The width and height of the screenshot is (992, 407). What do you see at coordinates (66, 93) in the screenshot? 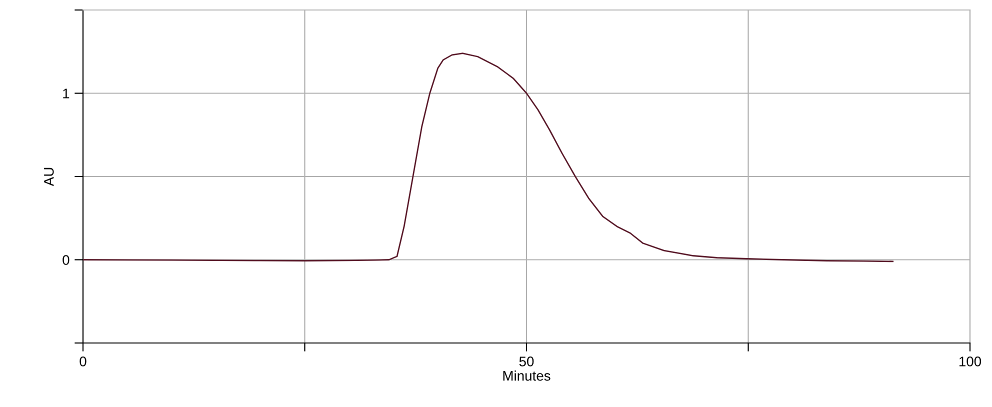
I see `y-tick-label: 1` at bounding box center [66, 93].